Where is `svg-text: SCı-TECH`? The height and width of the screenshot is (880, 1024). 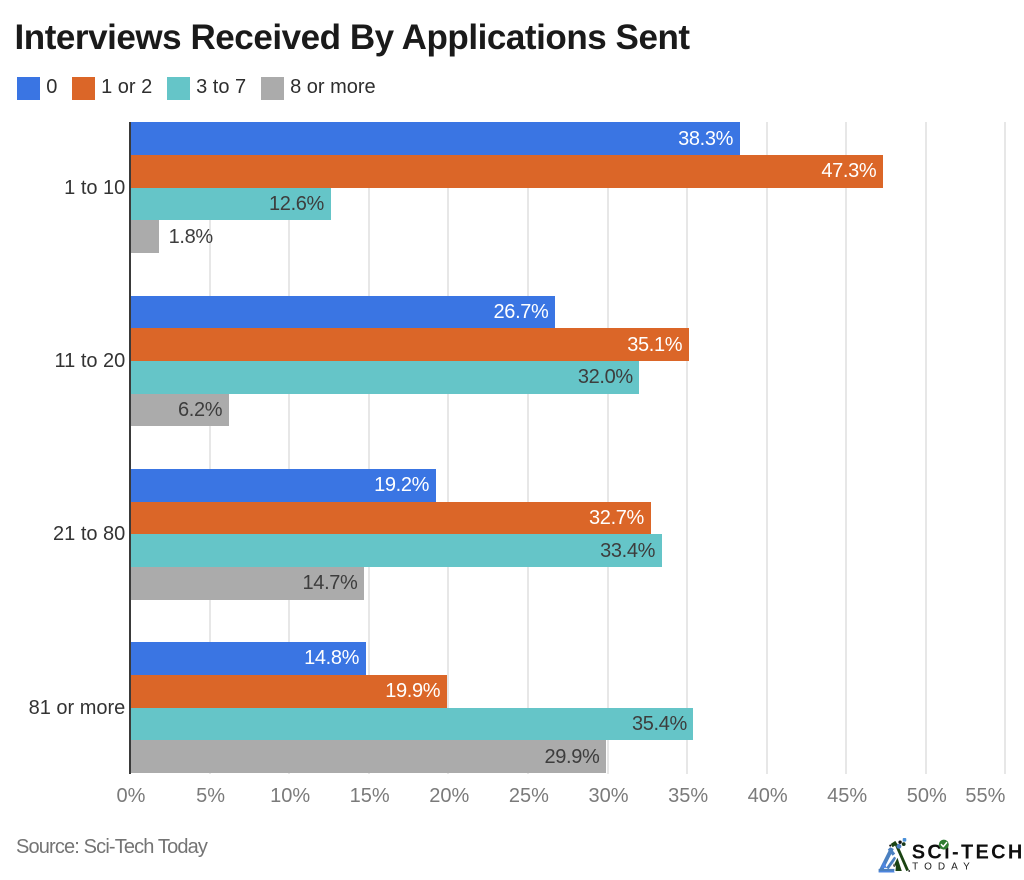
svg-text: SCı-TECH is located at coordinates (968, 853).